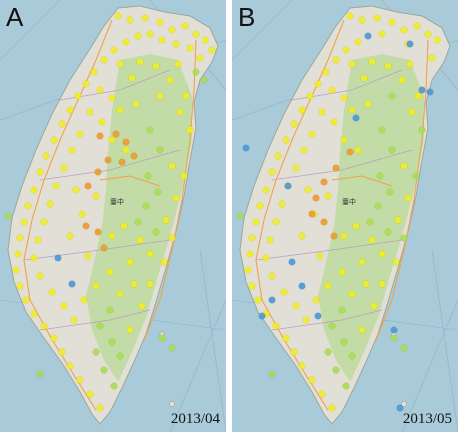  Describe the element at coordinates (195, 419) in the screenshot. I see `date-label-a: 2013/04` at that location.